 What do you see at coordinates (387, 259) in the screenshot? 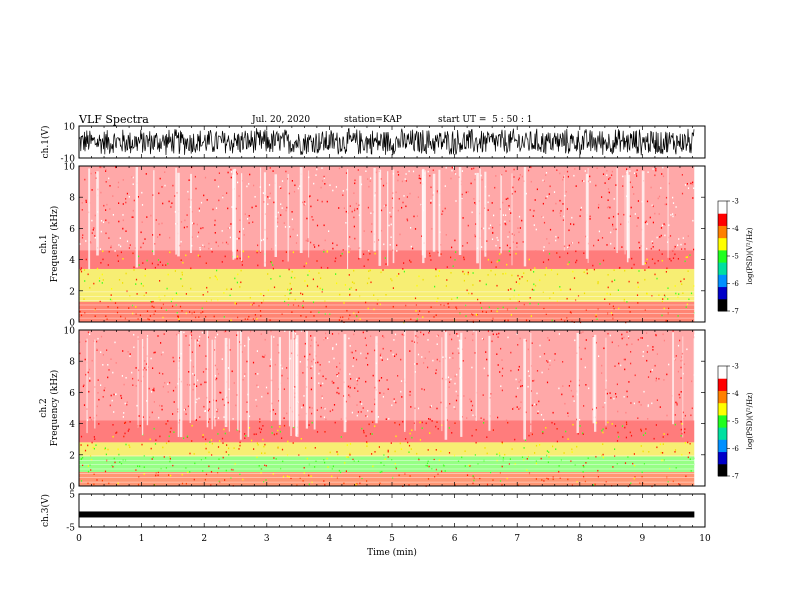
I see `spectrogram-band` at bounding box center [387, 259].